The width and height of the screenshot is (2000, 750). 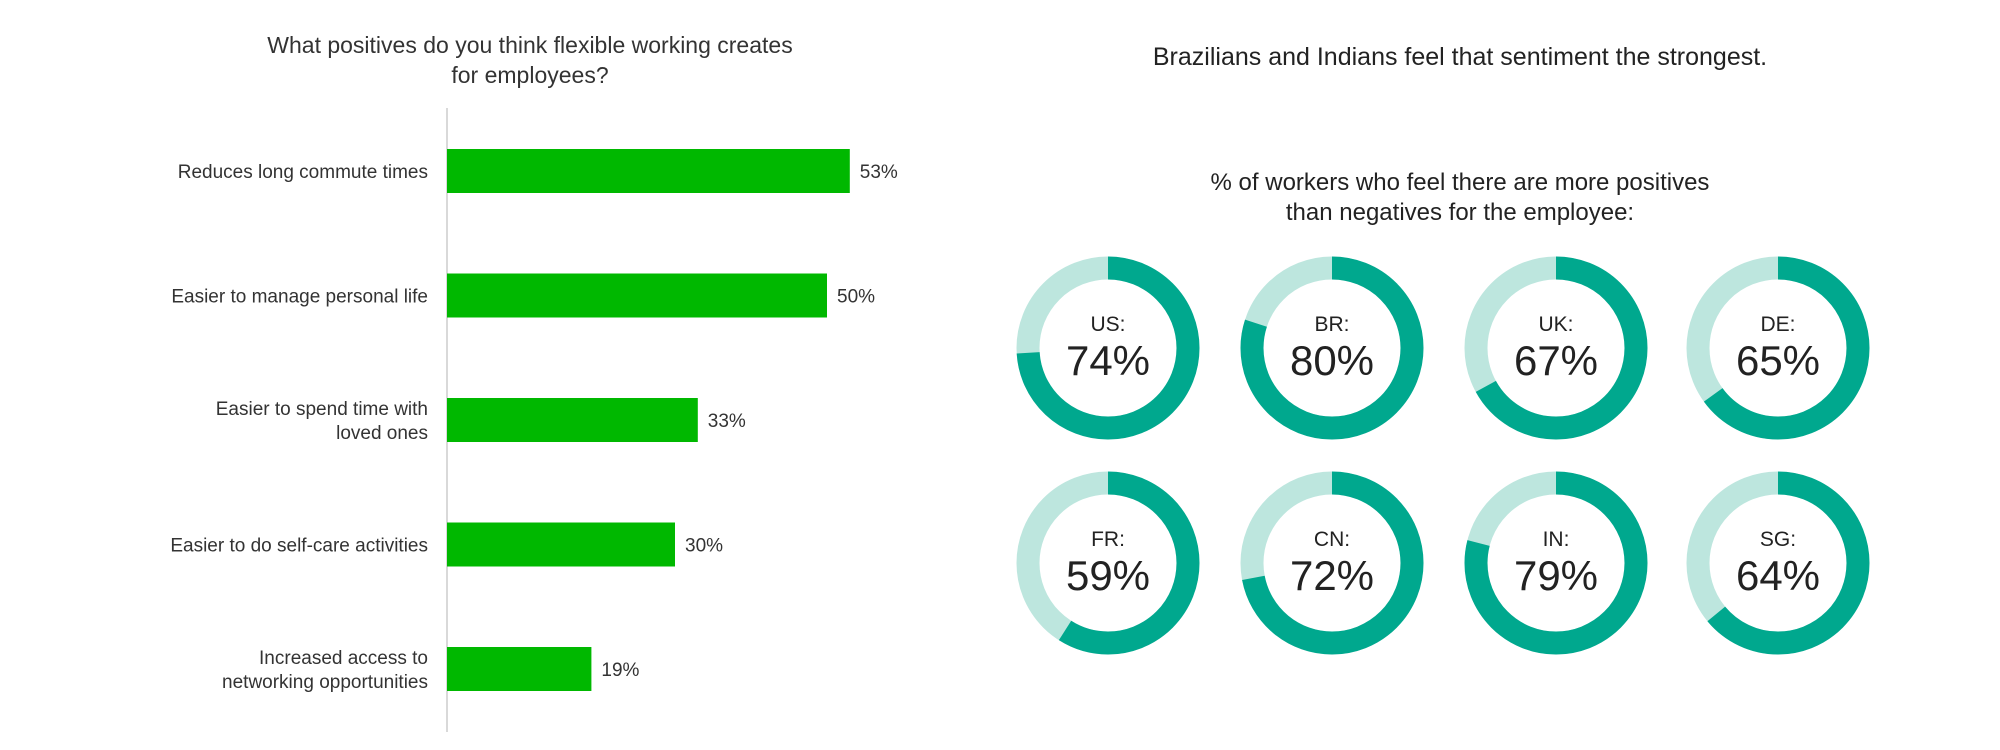 I want to click on donut-country-label: BR:, so click(x=1331, y=324).